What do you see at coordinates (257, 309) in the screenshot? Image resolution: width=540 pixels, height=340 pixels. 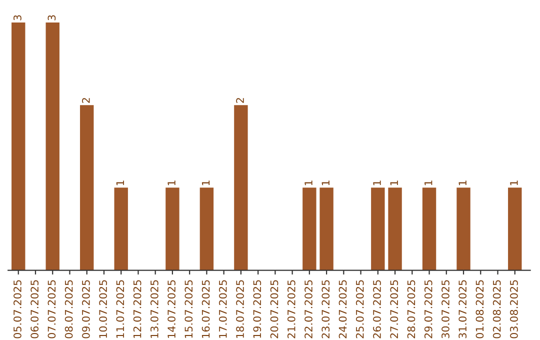 I see `x-tick-label: 19.07.2025` at bounding box center [257, 309].